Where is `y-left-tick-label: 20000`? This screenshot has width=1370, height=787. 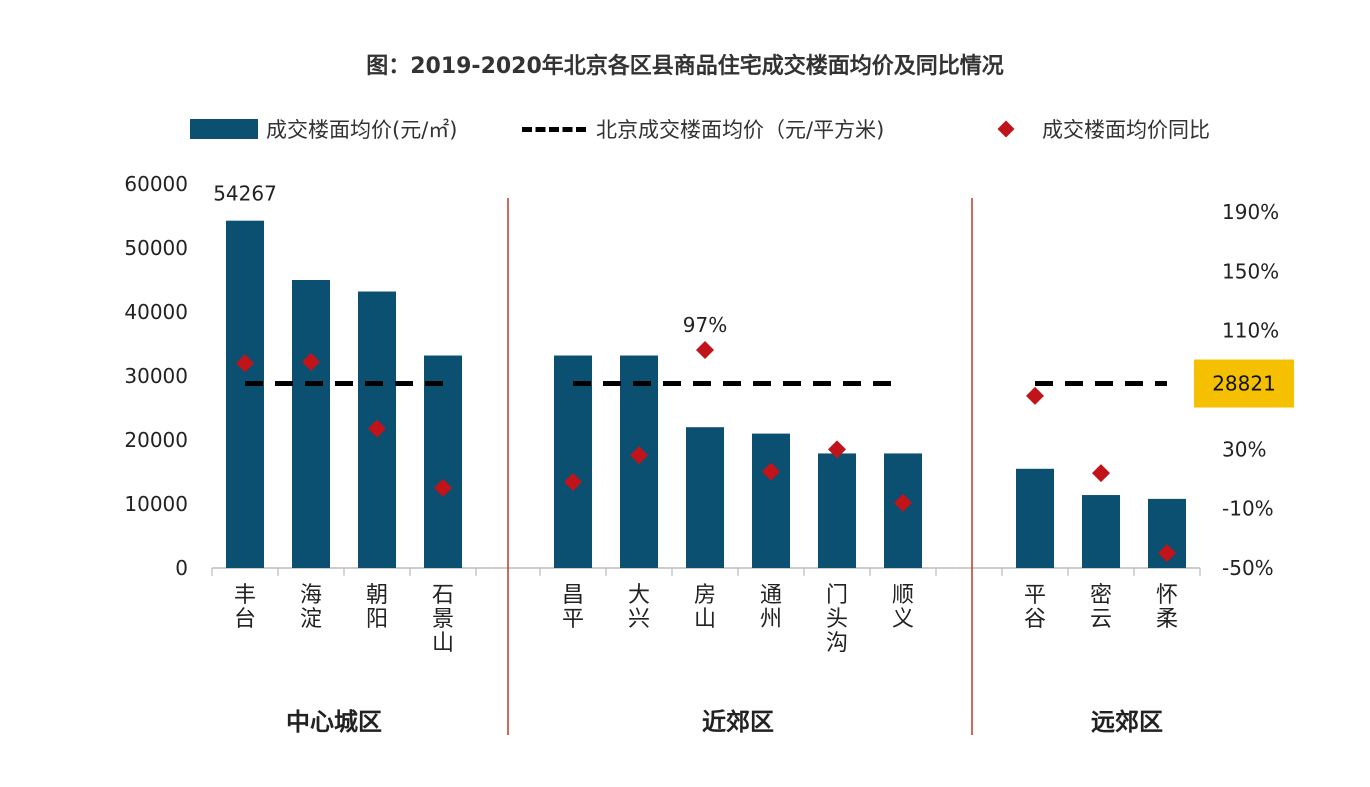 y-left-tick-label: 20000 is located at coordinates (156, 440).